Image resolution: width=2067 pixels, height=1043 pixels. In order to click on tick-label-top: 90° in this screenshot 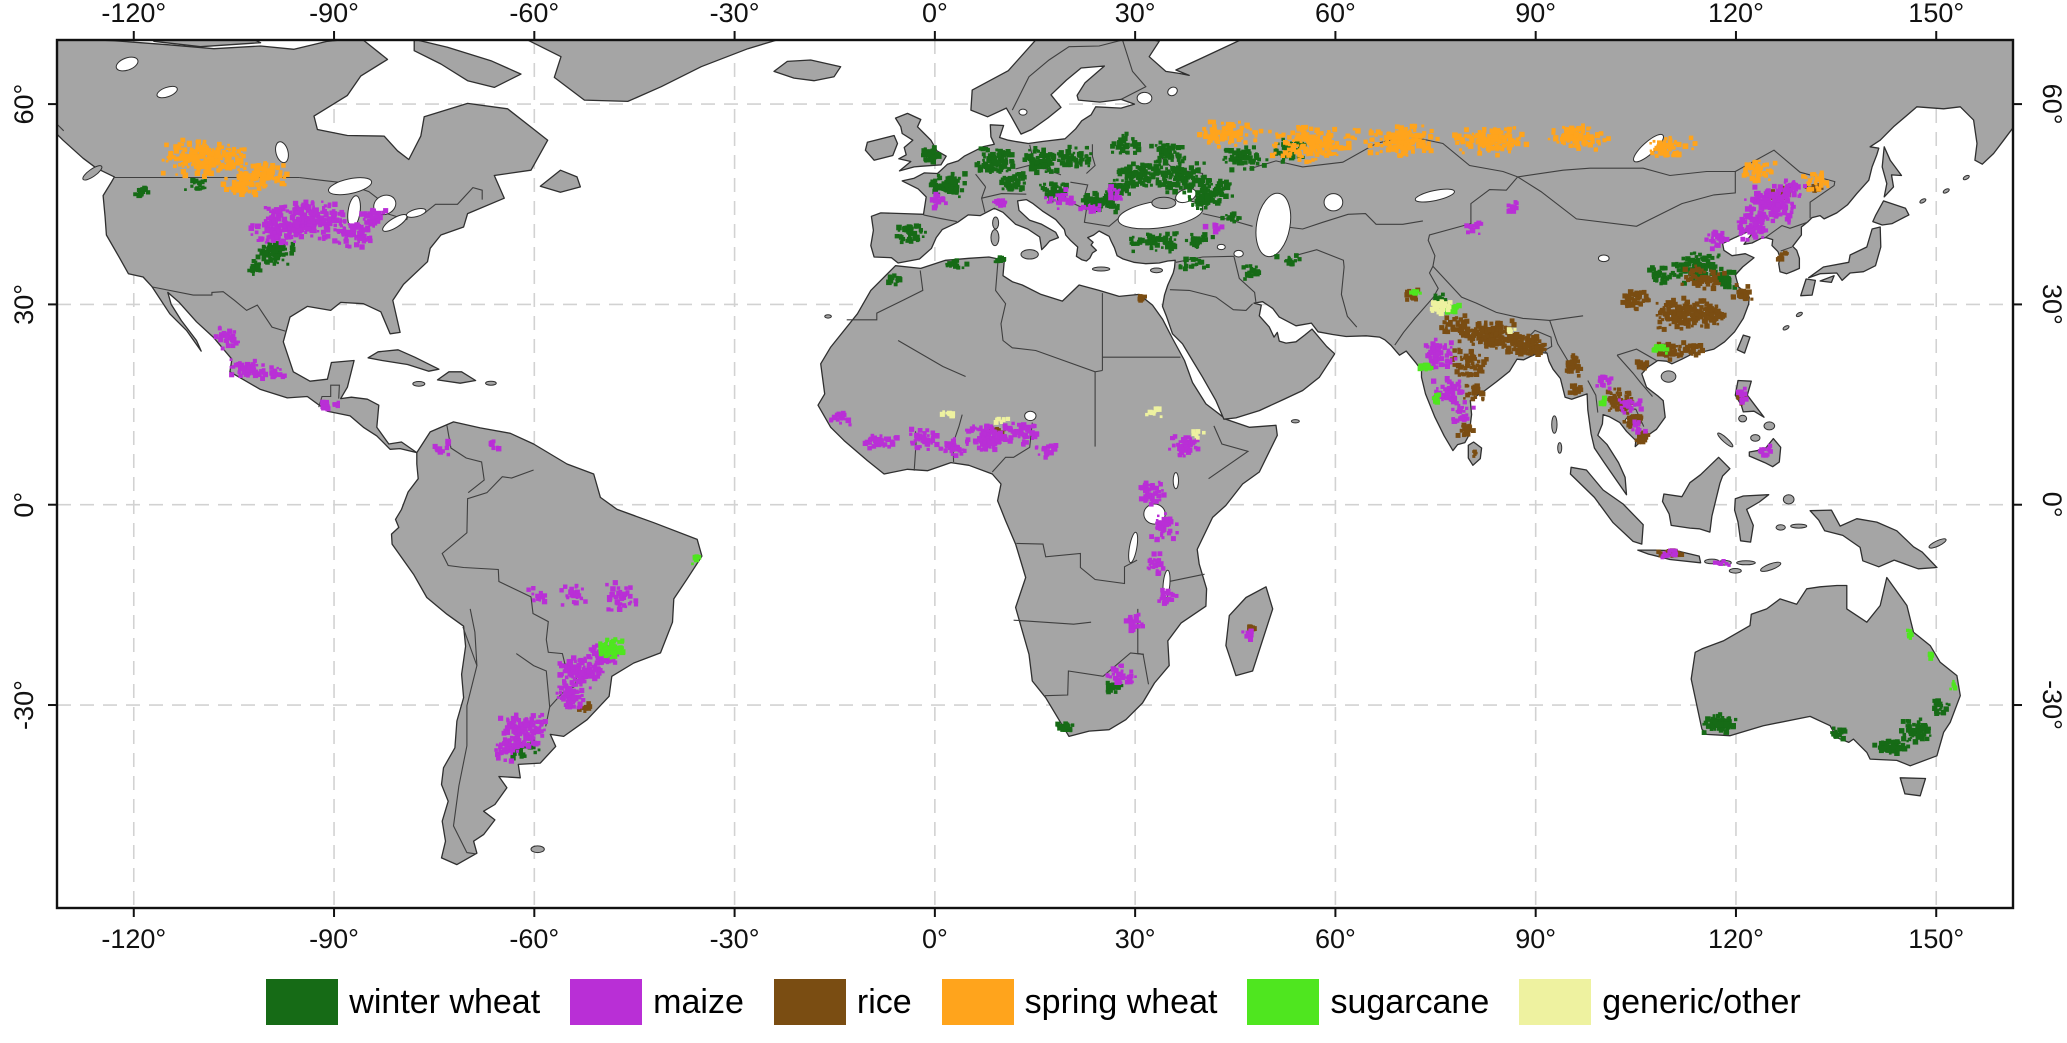, I will do `click(1535, 14)`.